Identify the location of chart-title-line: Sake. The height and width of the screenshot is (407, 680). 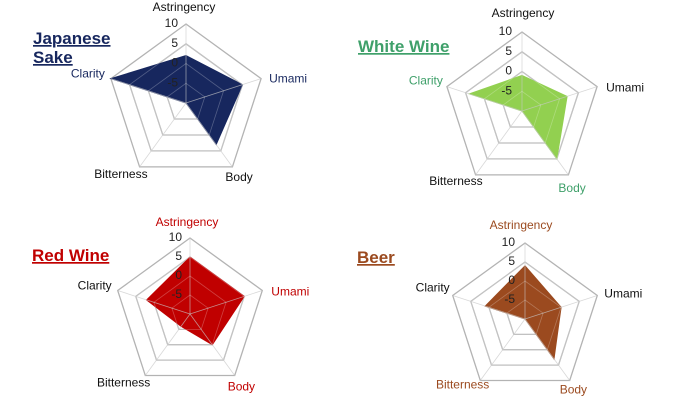
(53, 57).